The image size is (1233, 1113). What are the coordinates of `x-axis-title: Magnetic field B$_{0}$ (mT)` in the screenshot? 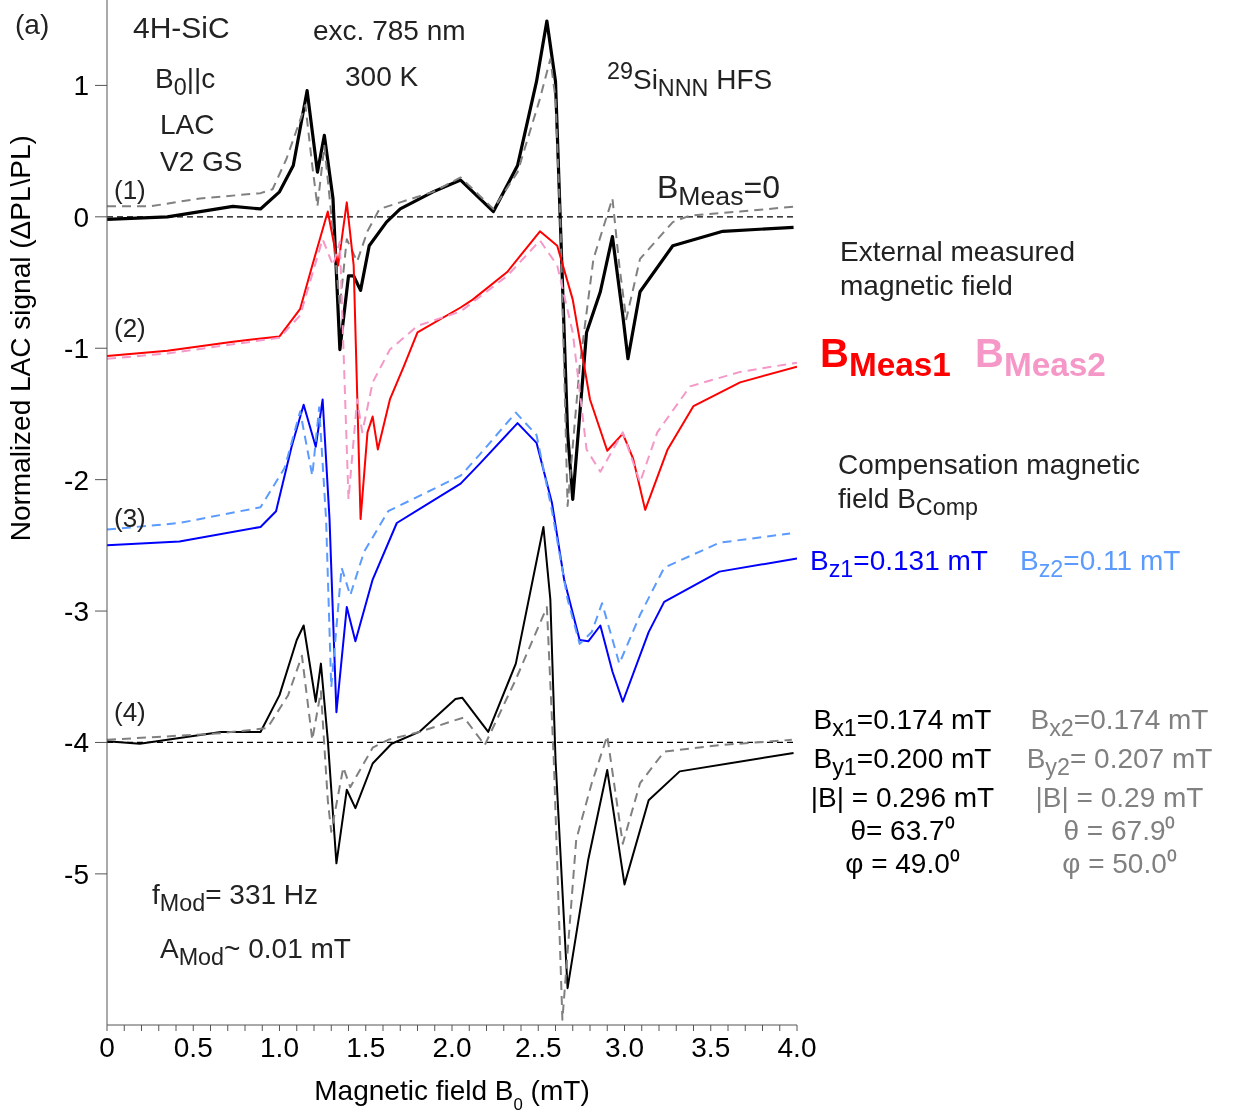 It's located at (452, 1094).